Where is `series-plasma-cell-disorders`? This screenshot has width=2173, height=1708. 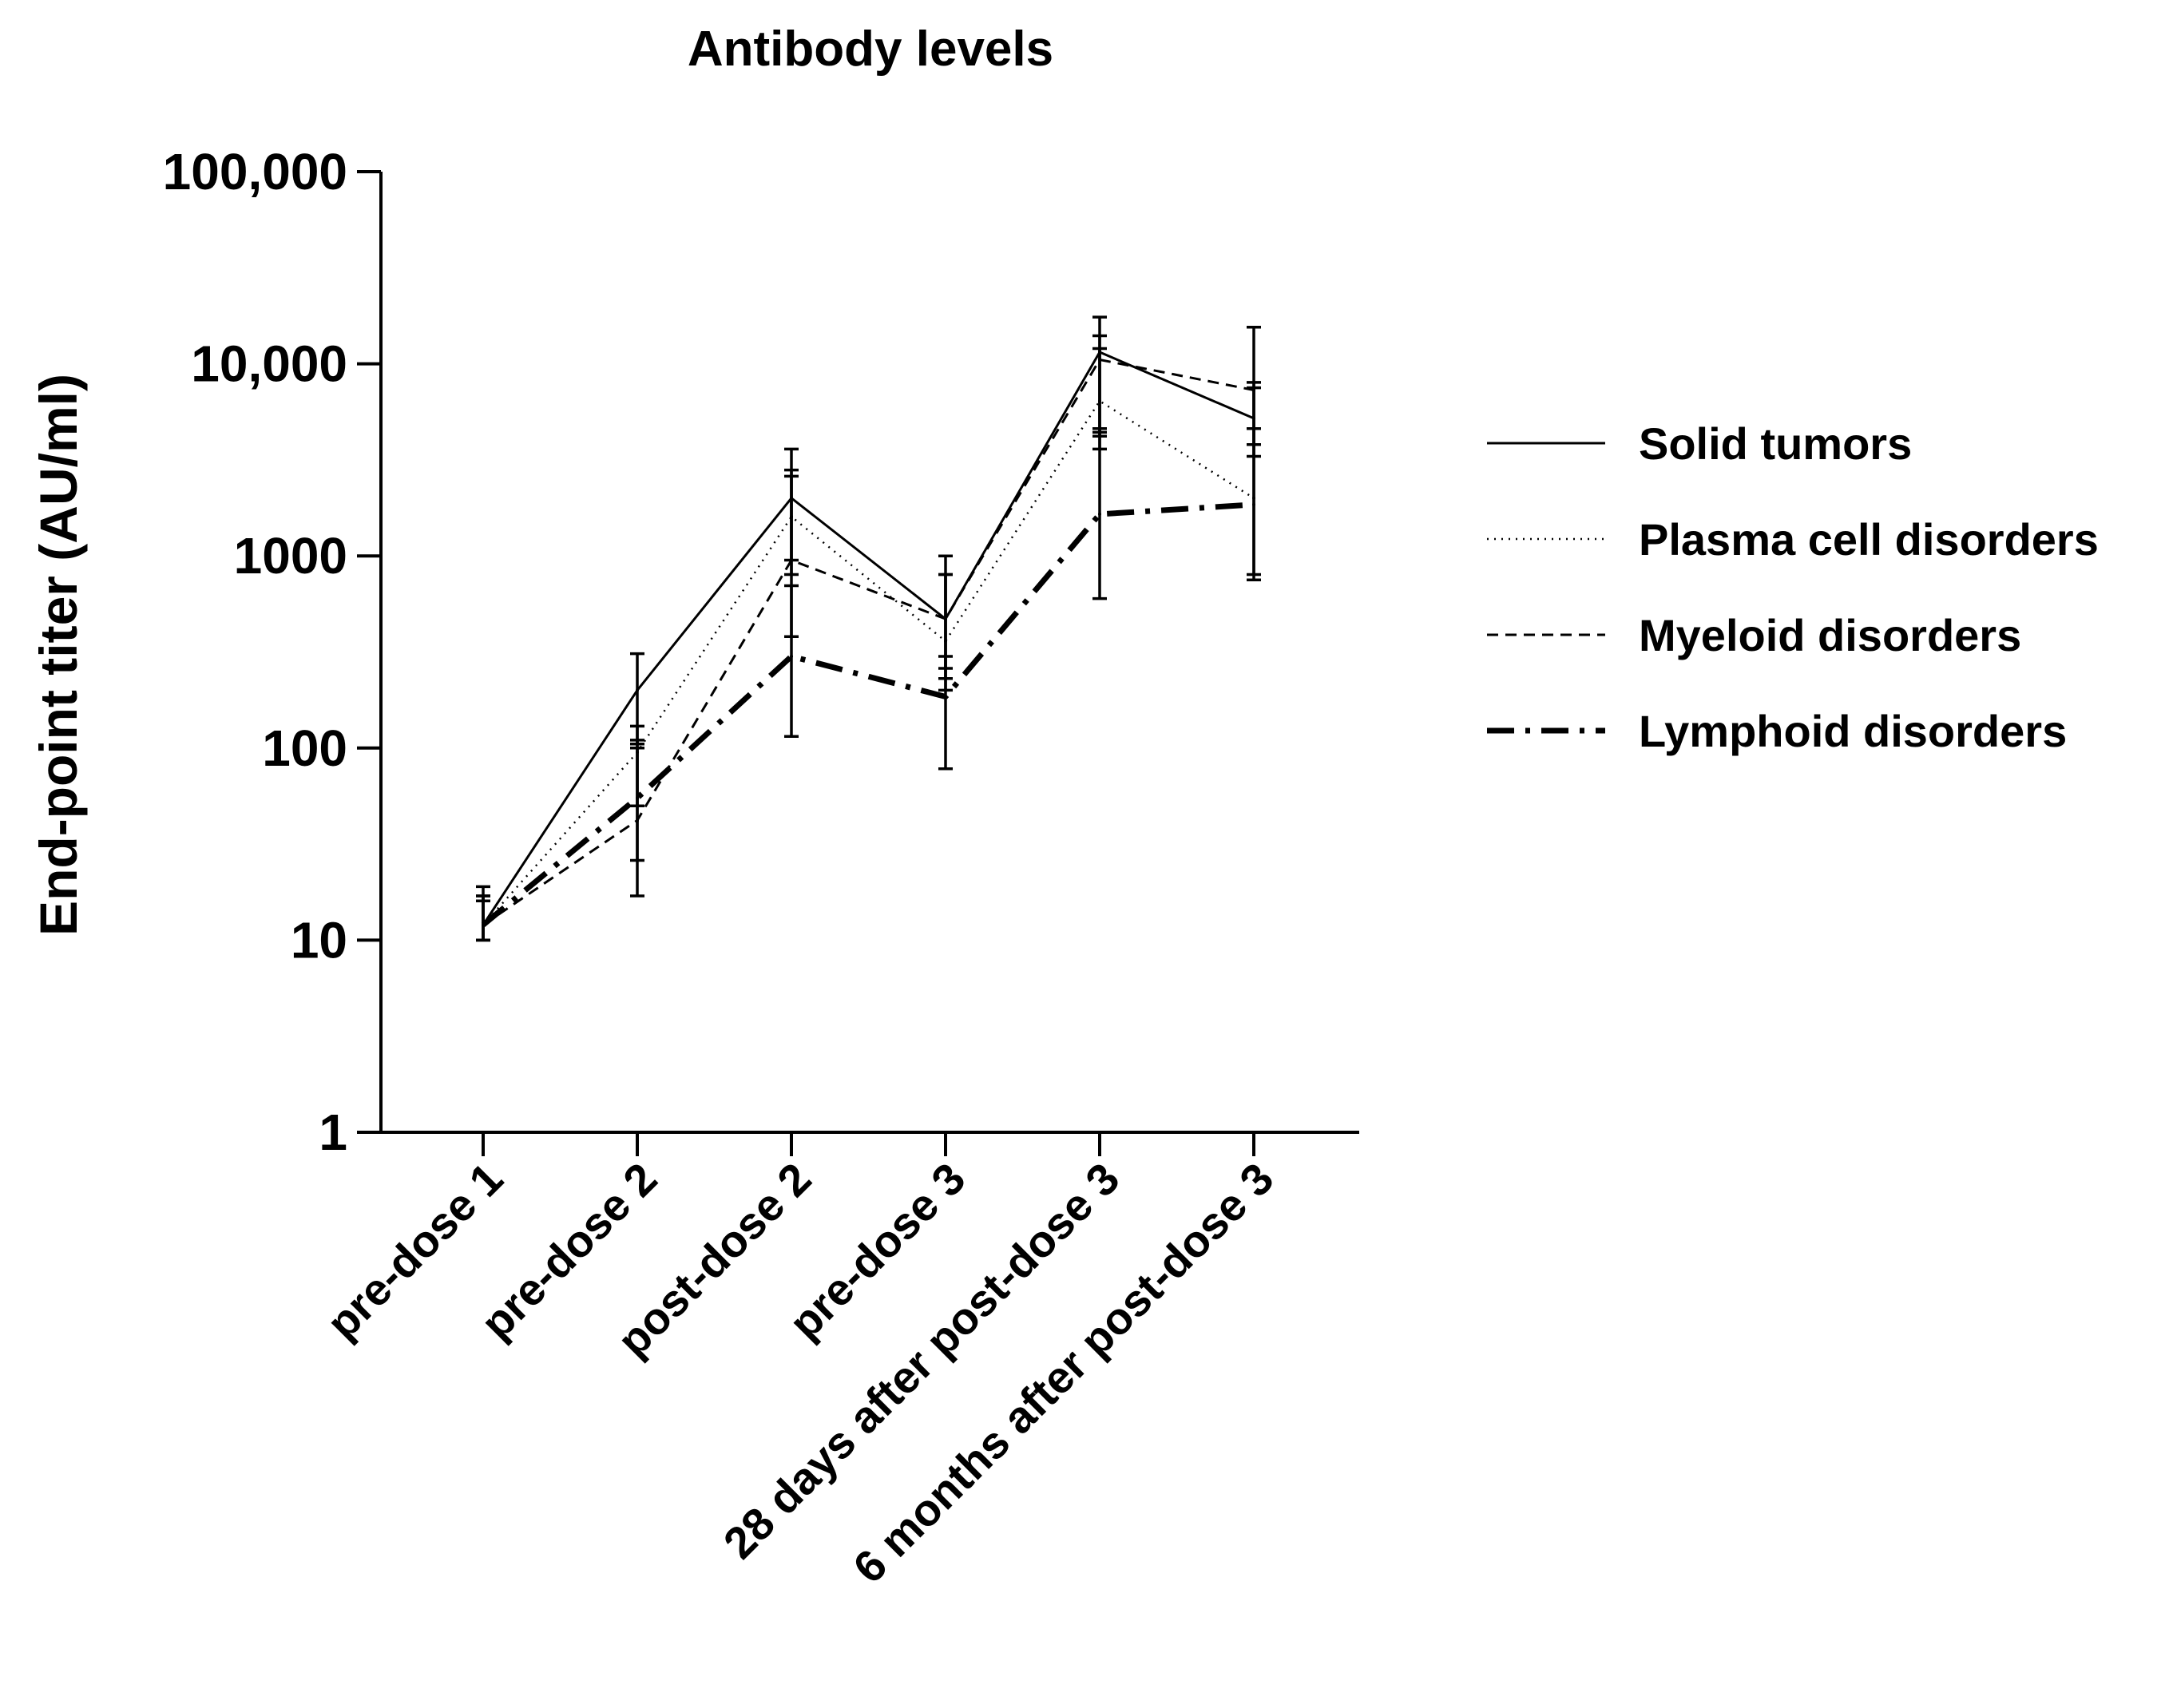 series-plasma-cell-disorders is located at coordinates (868, 644).